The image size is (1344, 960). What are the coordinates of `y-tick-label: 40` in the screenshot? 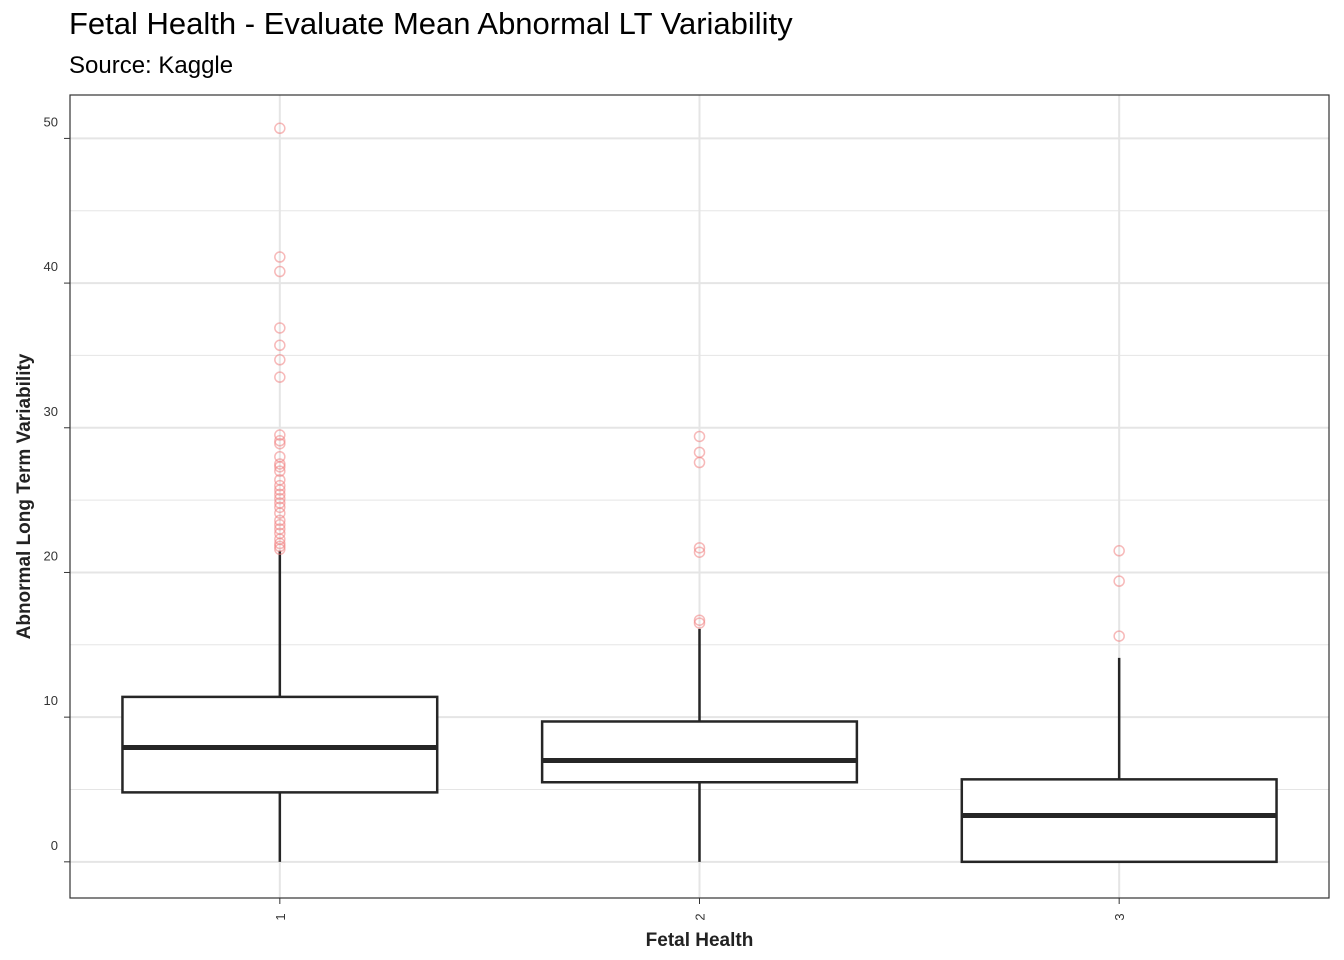 It's located at (51, 266).